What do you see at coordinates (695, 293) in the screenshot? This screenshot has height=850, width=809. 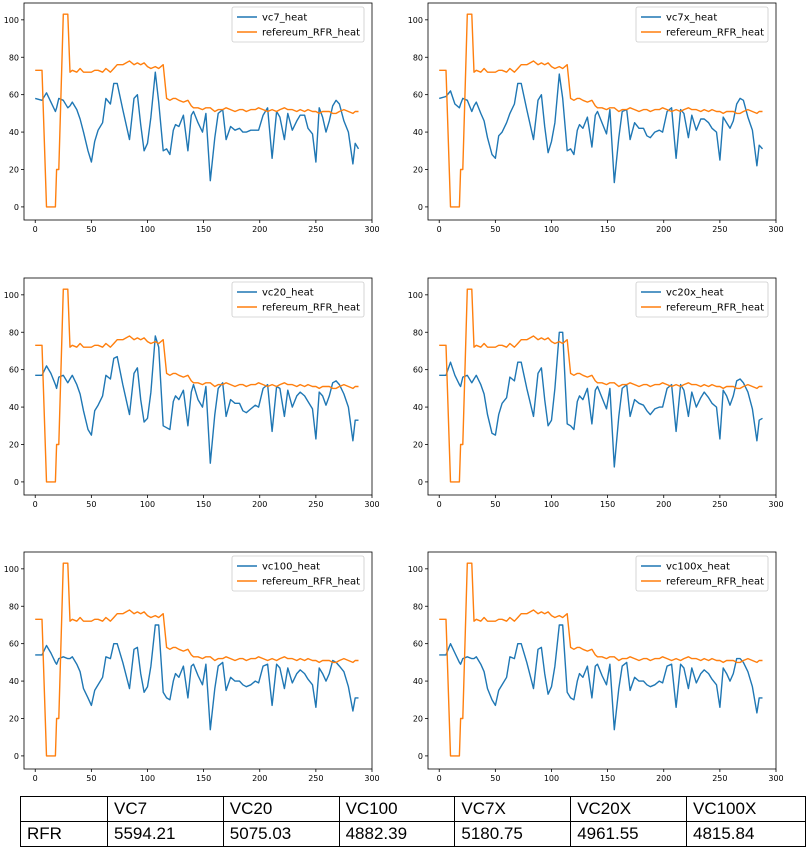 I see `legend-label: vc20x_heat` at bounding box center [695, 293].